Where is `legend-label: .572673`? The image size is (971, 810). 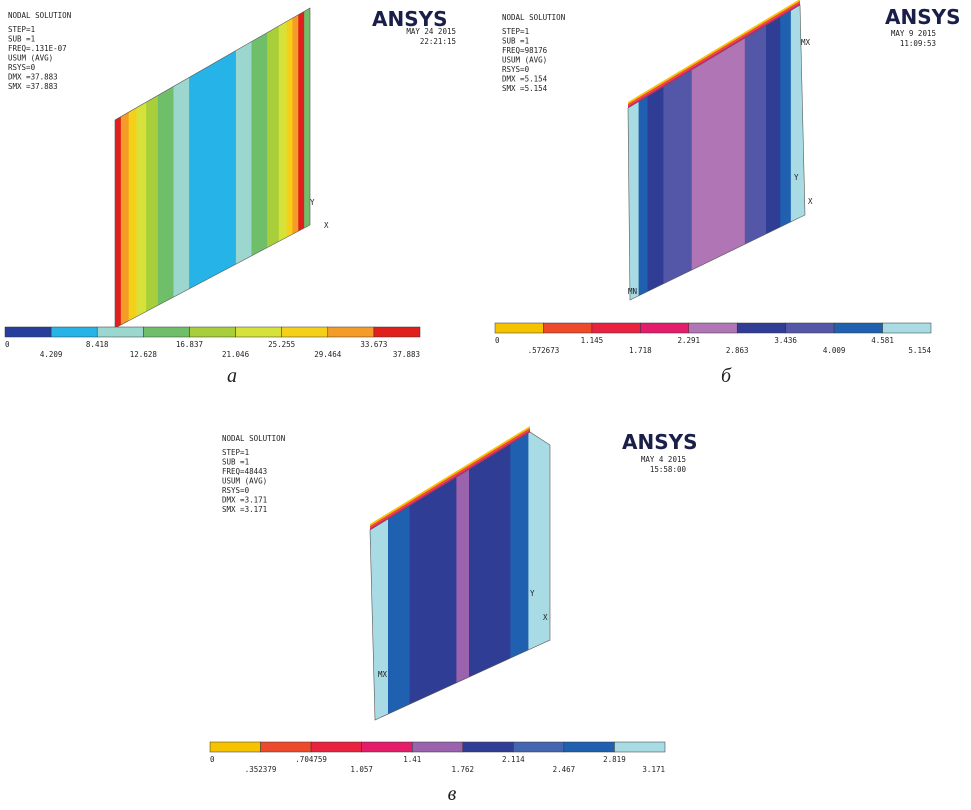 legend-label: .572673 is located at coordinates (544, 350).